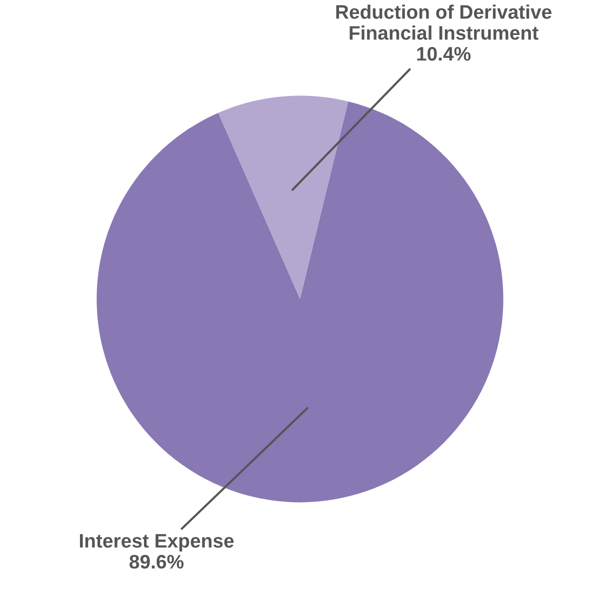 Image resolution: width=600 pixels, height=598 pixels. Describe the element at coordinates (444, 22) in the screenshot. I see `slice-label: Reduction of Derivative Financial Instrument` at that location.